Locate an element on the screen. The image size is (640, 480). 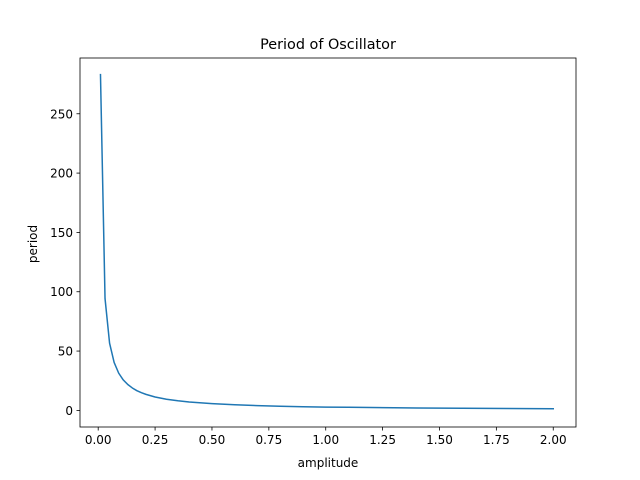
y-axis-label: period is located at coordinates (33, 244).